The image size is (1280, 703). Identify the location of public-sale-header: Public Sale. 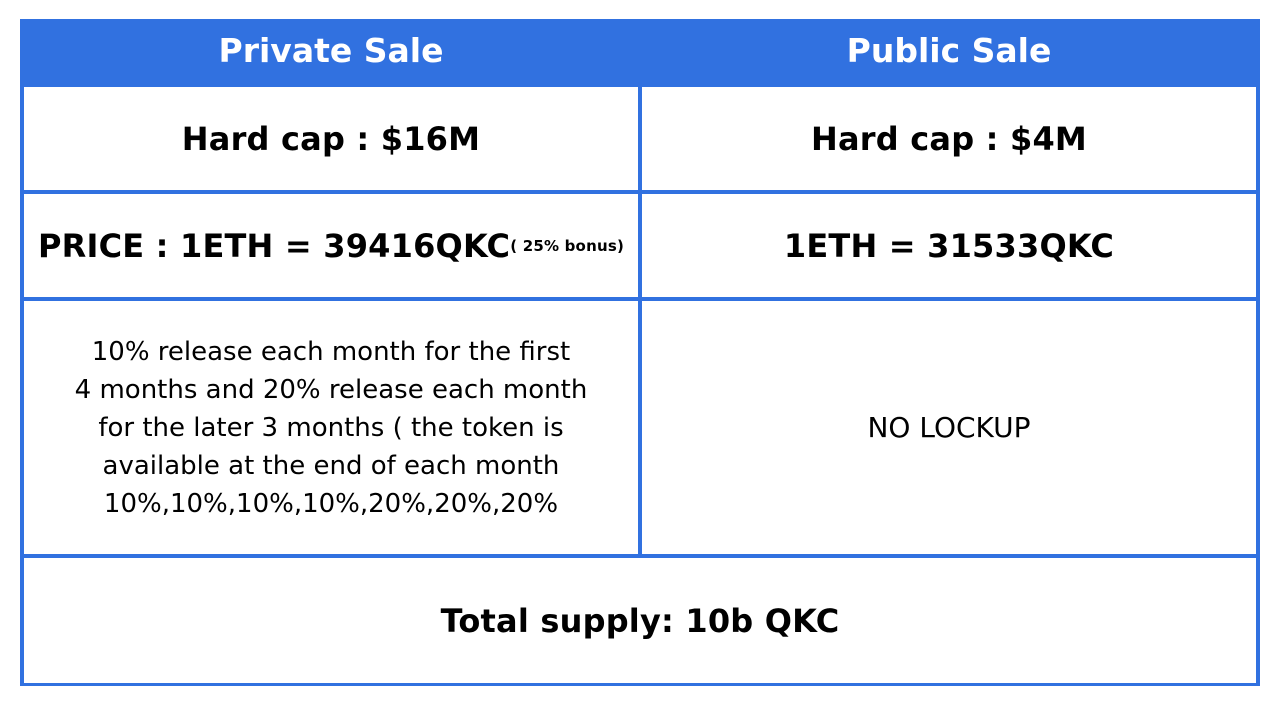
(949, 53).